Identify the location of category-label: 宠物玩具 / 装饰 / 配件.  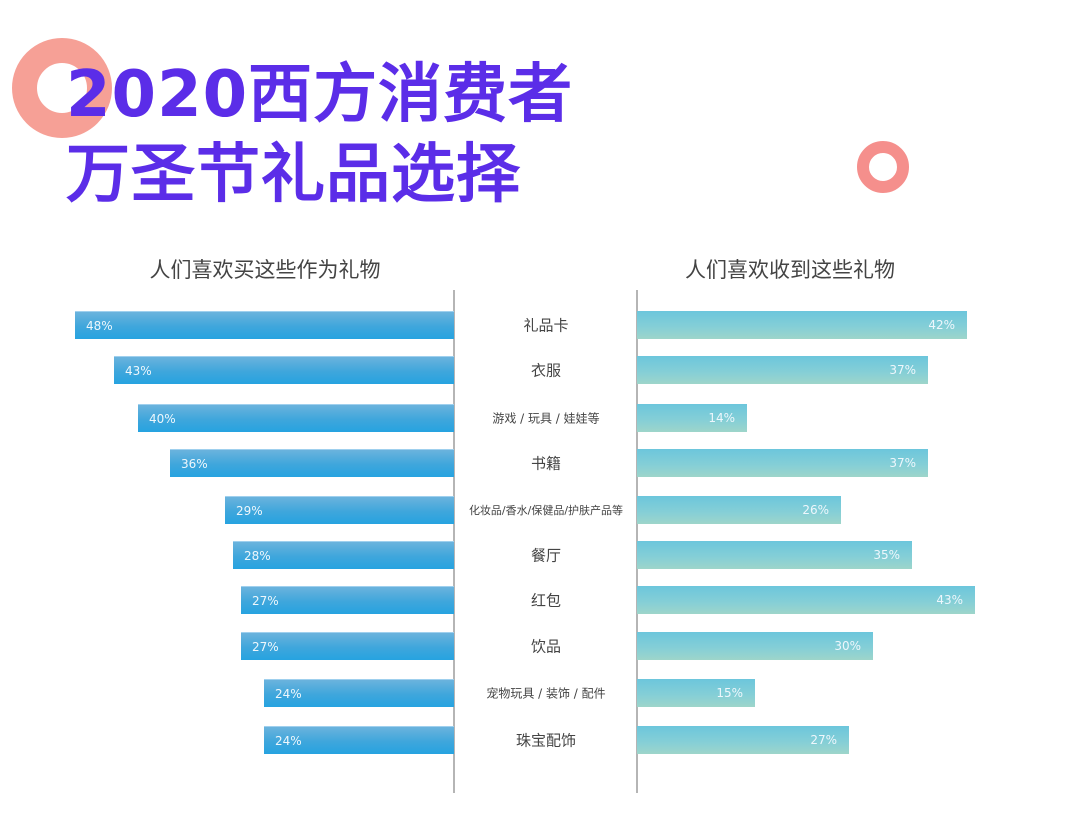
(546, 693).